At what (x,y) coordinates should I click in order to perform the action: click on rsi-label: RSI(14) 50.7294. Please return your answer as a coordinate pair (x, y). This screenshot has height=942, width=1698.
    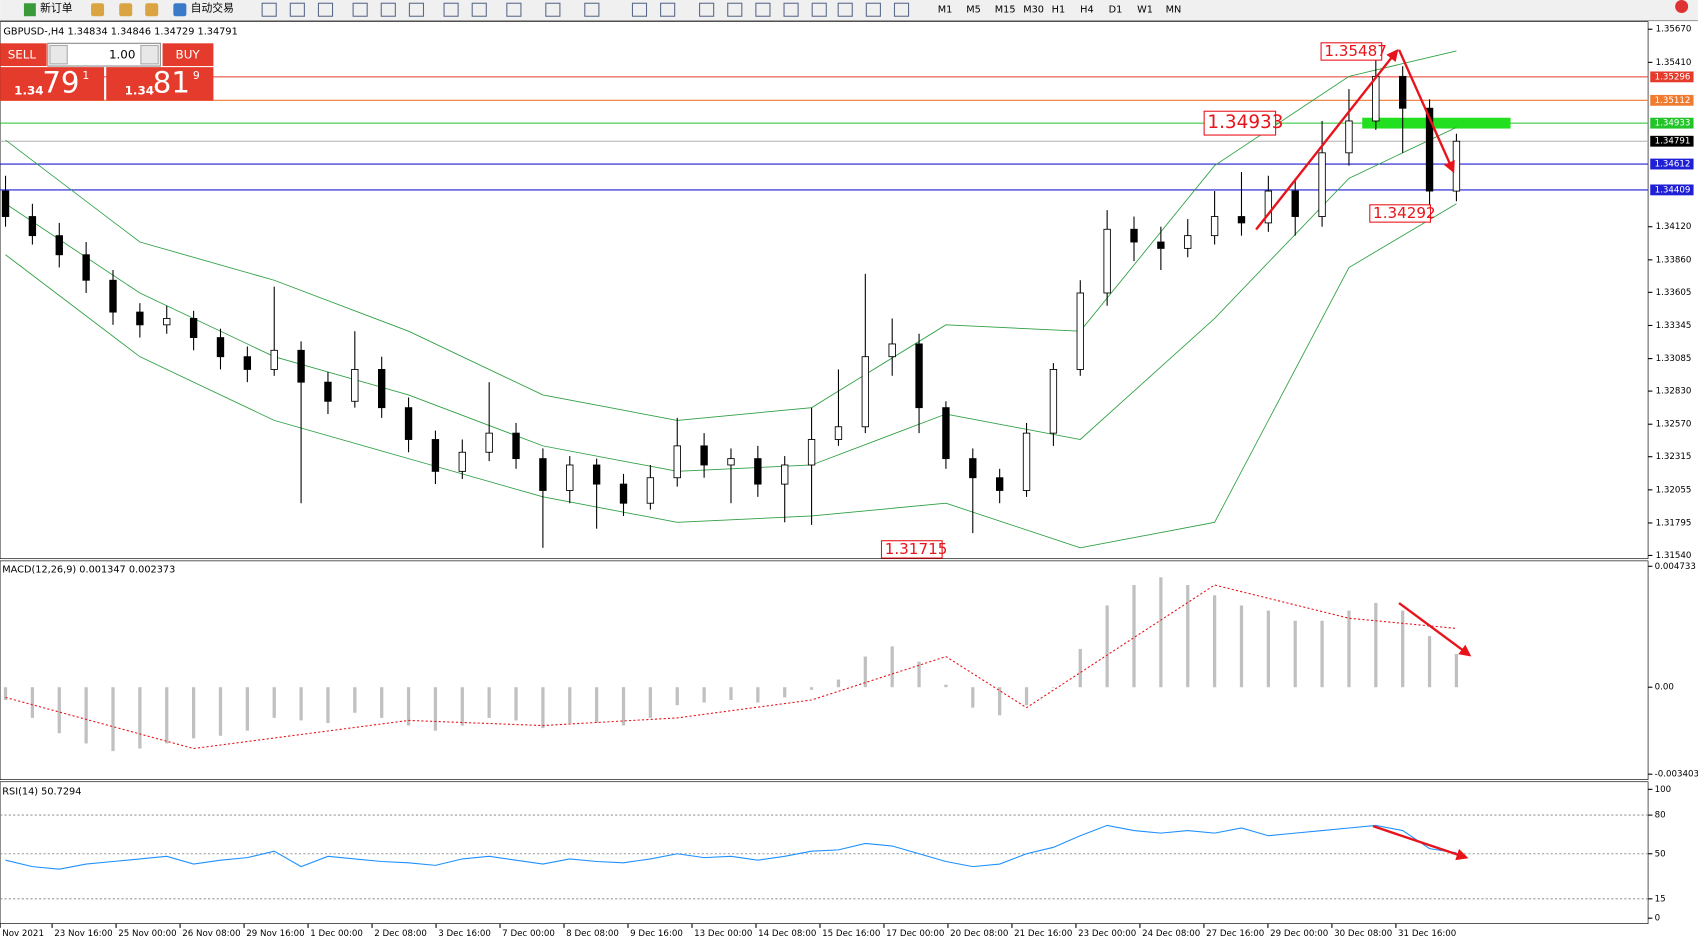
    Looking at the image, I should click on (41, 791).